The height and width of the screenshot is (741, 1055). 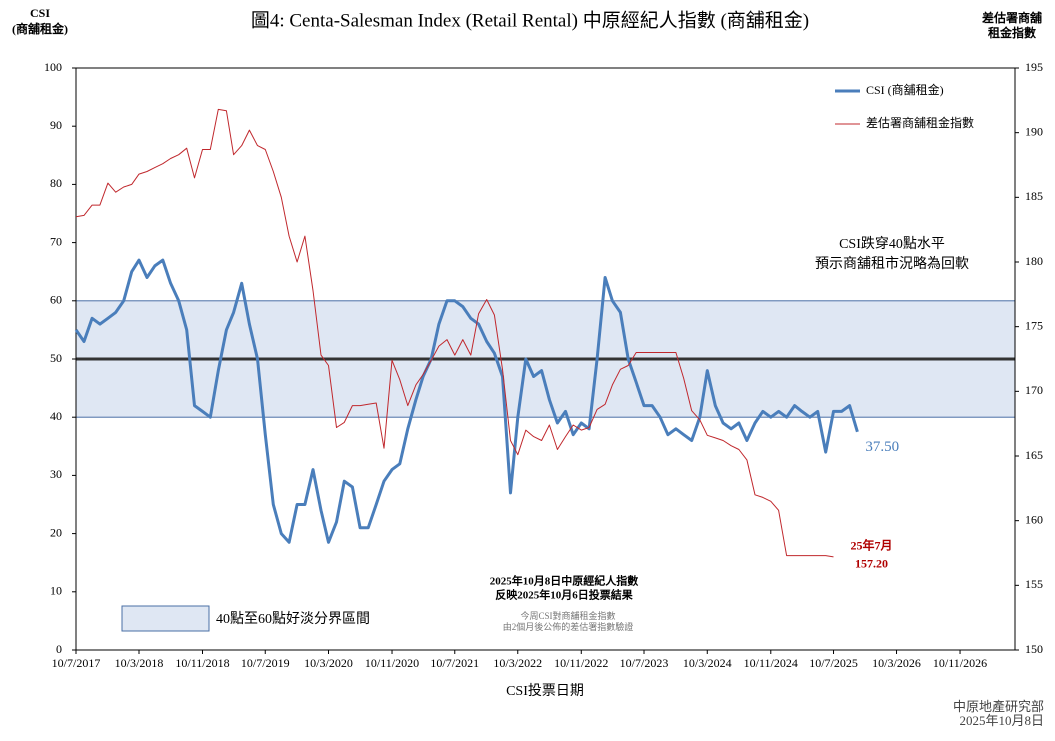 I want to click on value-label: 37.50, so click(x=882, y=447).